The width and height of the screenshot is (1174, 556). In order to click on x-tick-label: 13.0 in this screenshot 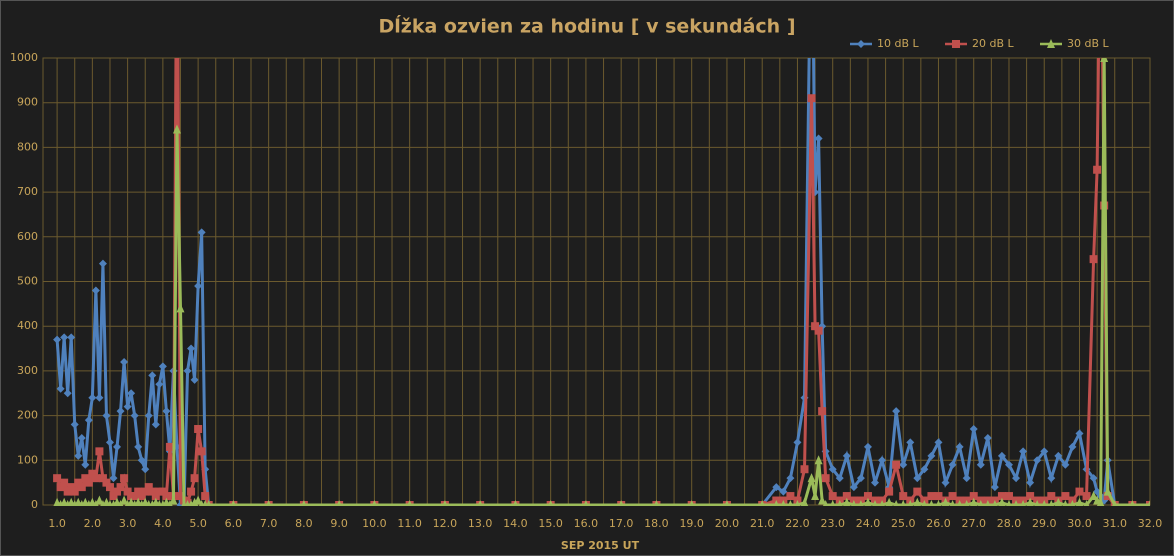, I will do `click(480, 523)`.